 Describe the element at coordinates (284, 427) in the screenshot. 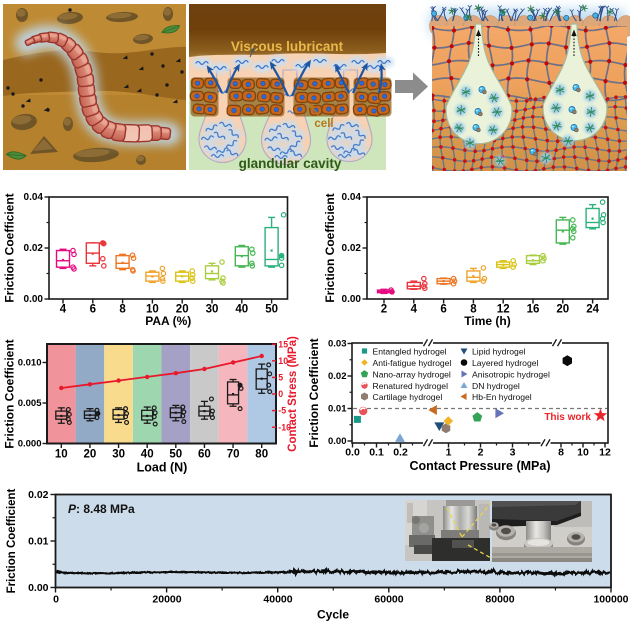

I see `svg-text: -10` at that location.